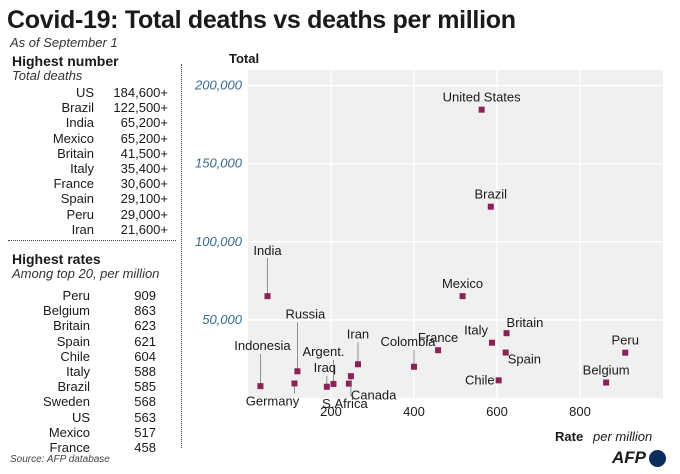 Image resolution: width=680 pixels, height=474 pixels. Describe the element at coordinates (77, 108) in the screenshot. I see `total-deaths-country: Brazil` at that location.